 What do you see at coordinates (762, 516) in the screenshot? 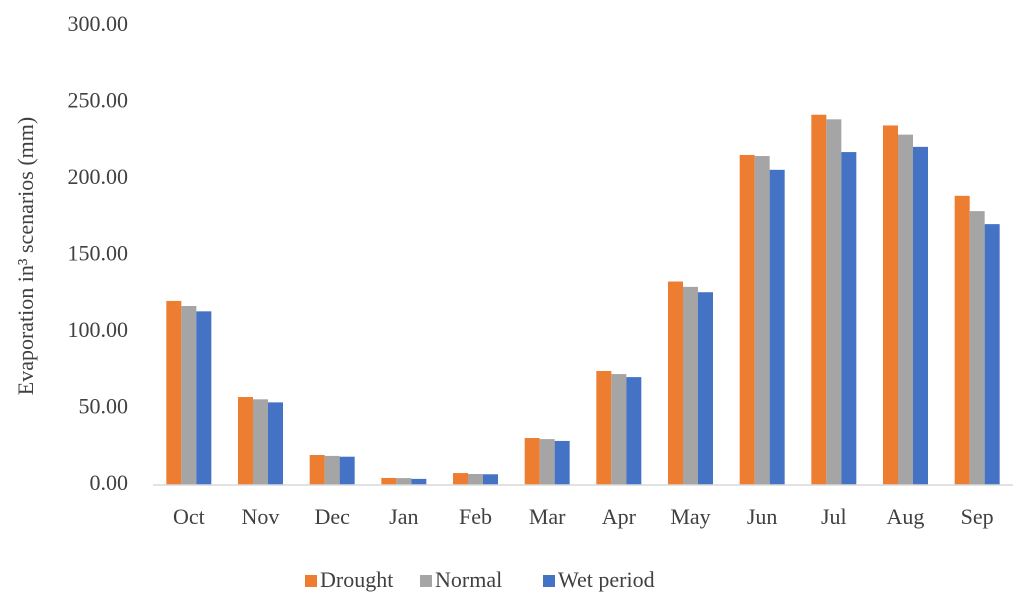
I see `x-tick-label: Jun` at bounding box center [762, 516].